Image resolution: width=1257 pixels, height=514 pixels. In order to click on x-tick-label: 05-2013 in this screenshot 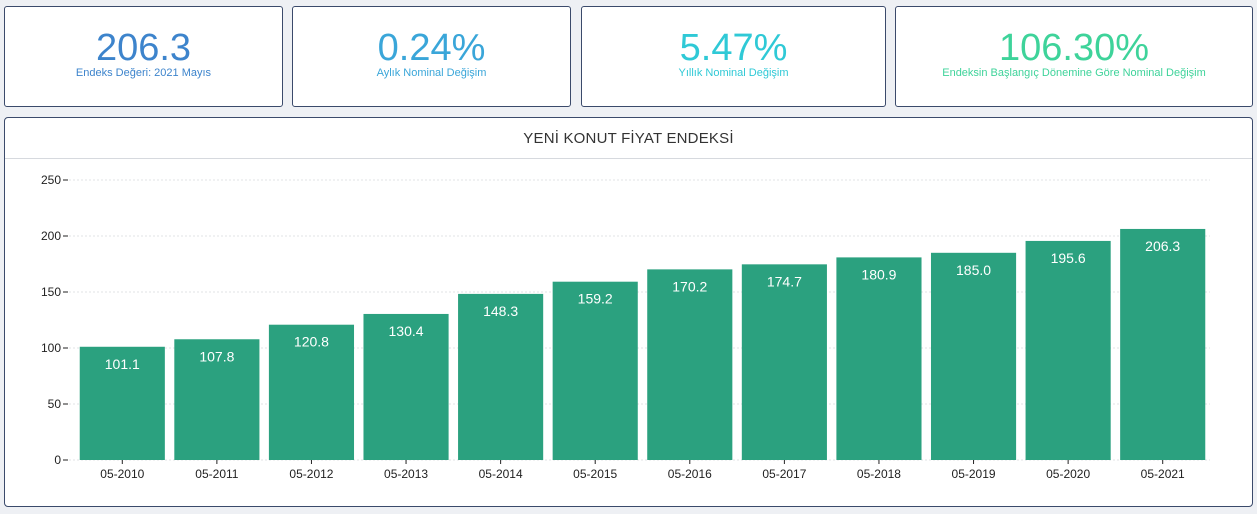, I will do `click(406, 474)`.